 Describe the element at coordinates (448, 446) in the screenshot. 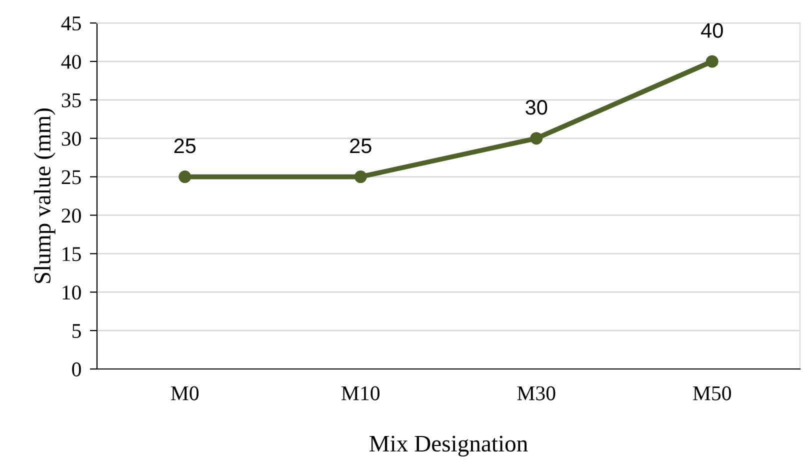

I see `x-axis-title: Mix Designation` at that location.